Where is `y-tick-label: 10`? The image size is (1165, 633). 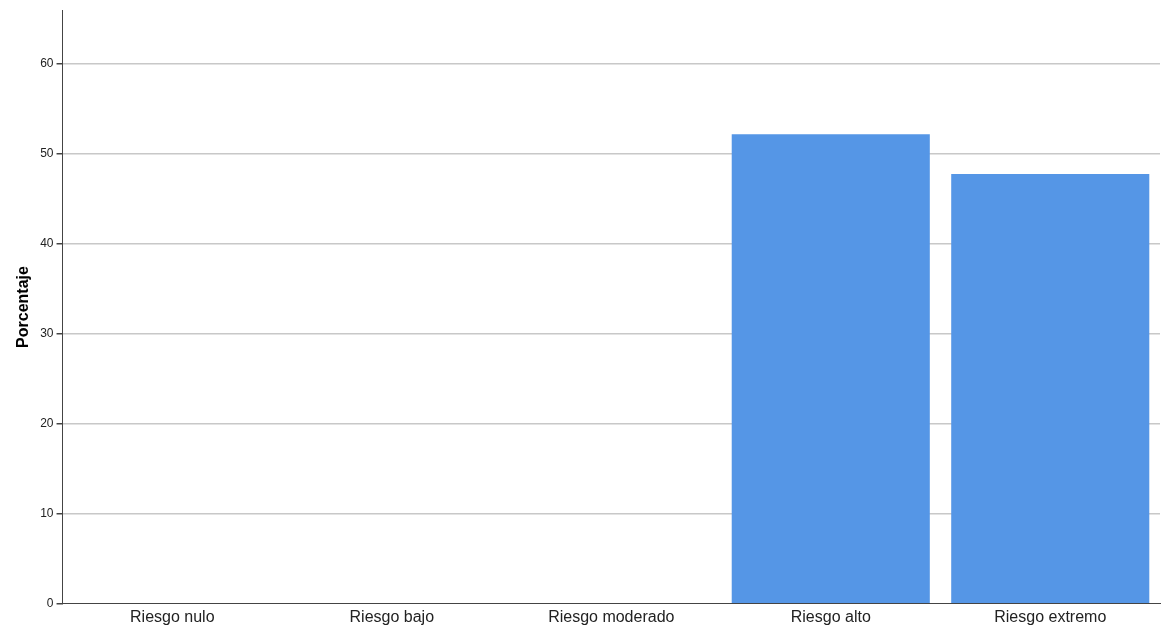 y-tick-label: 10 is located at coordinates (47, 513).